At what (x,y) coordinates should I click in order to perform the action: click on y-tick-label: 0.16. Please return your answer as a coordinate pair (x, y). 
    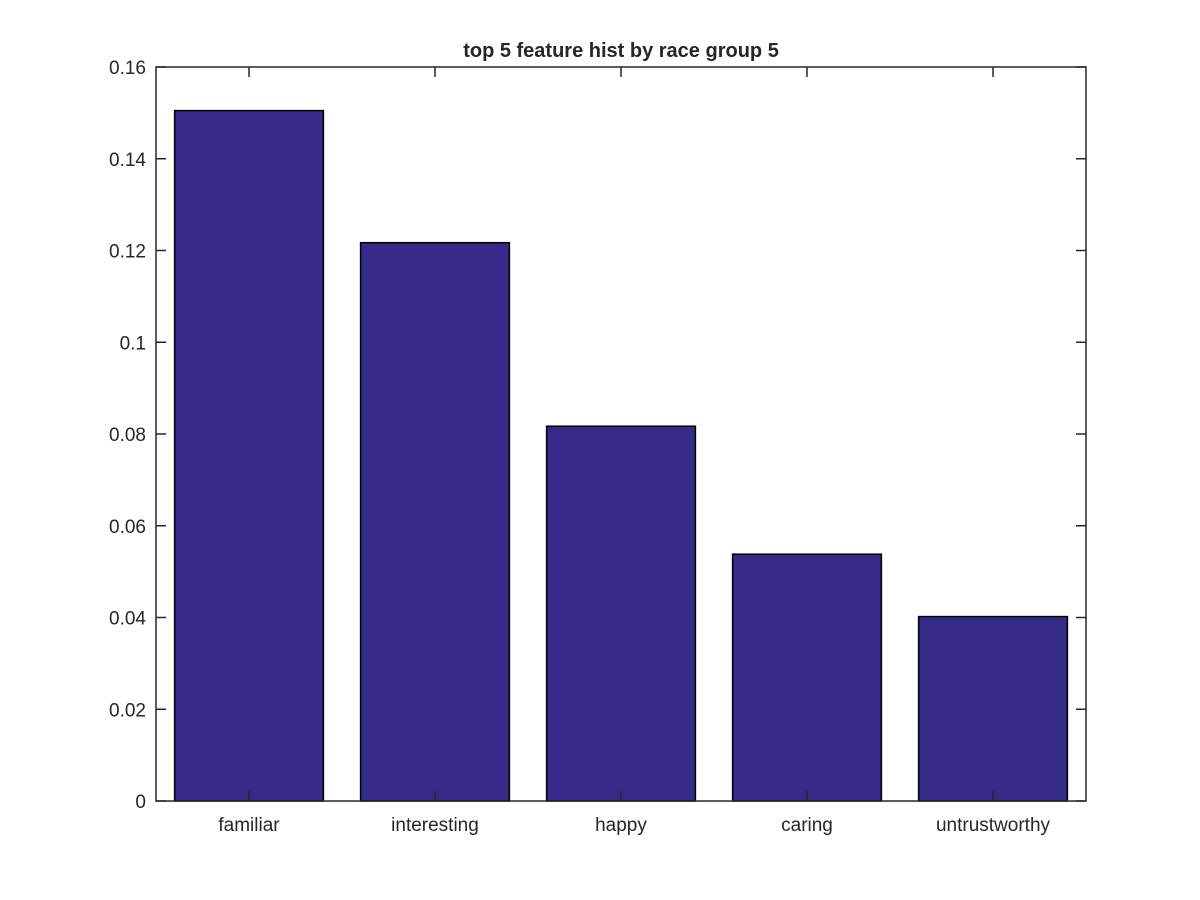
    Looking at the image, I should click on (127, 68).